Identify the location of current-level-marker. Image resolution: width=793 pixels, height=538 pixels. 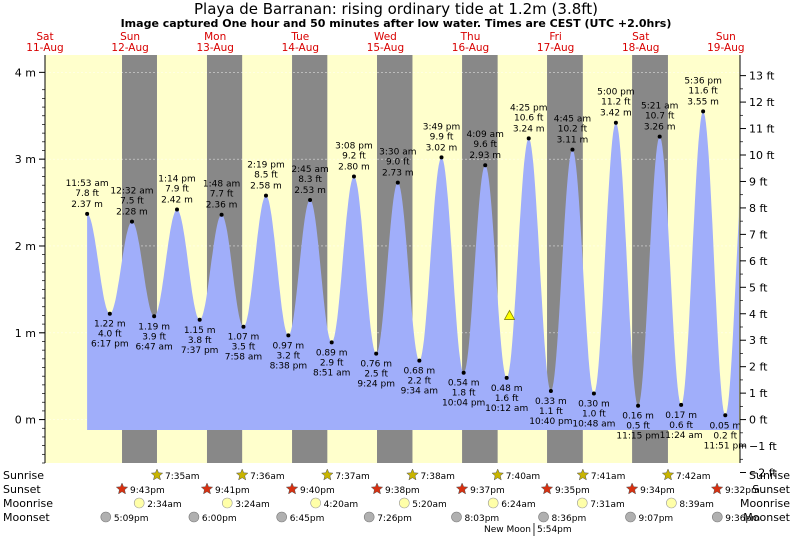
(509, 314).